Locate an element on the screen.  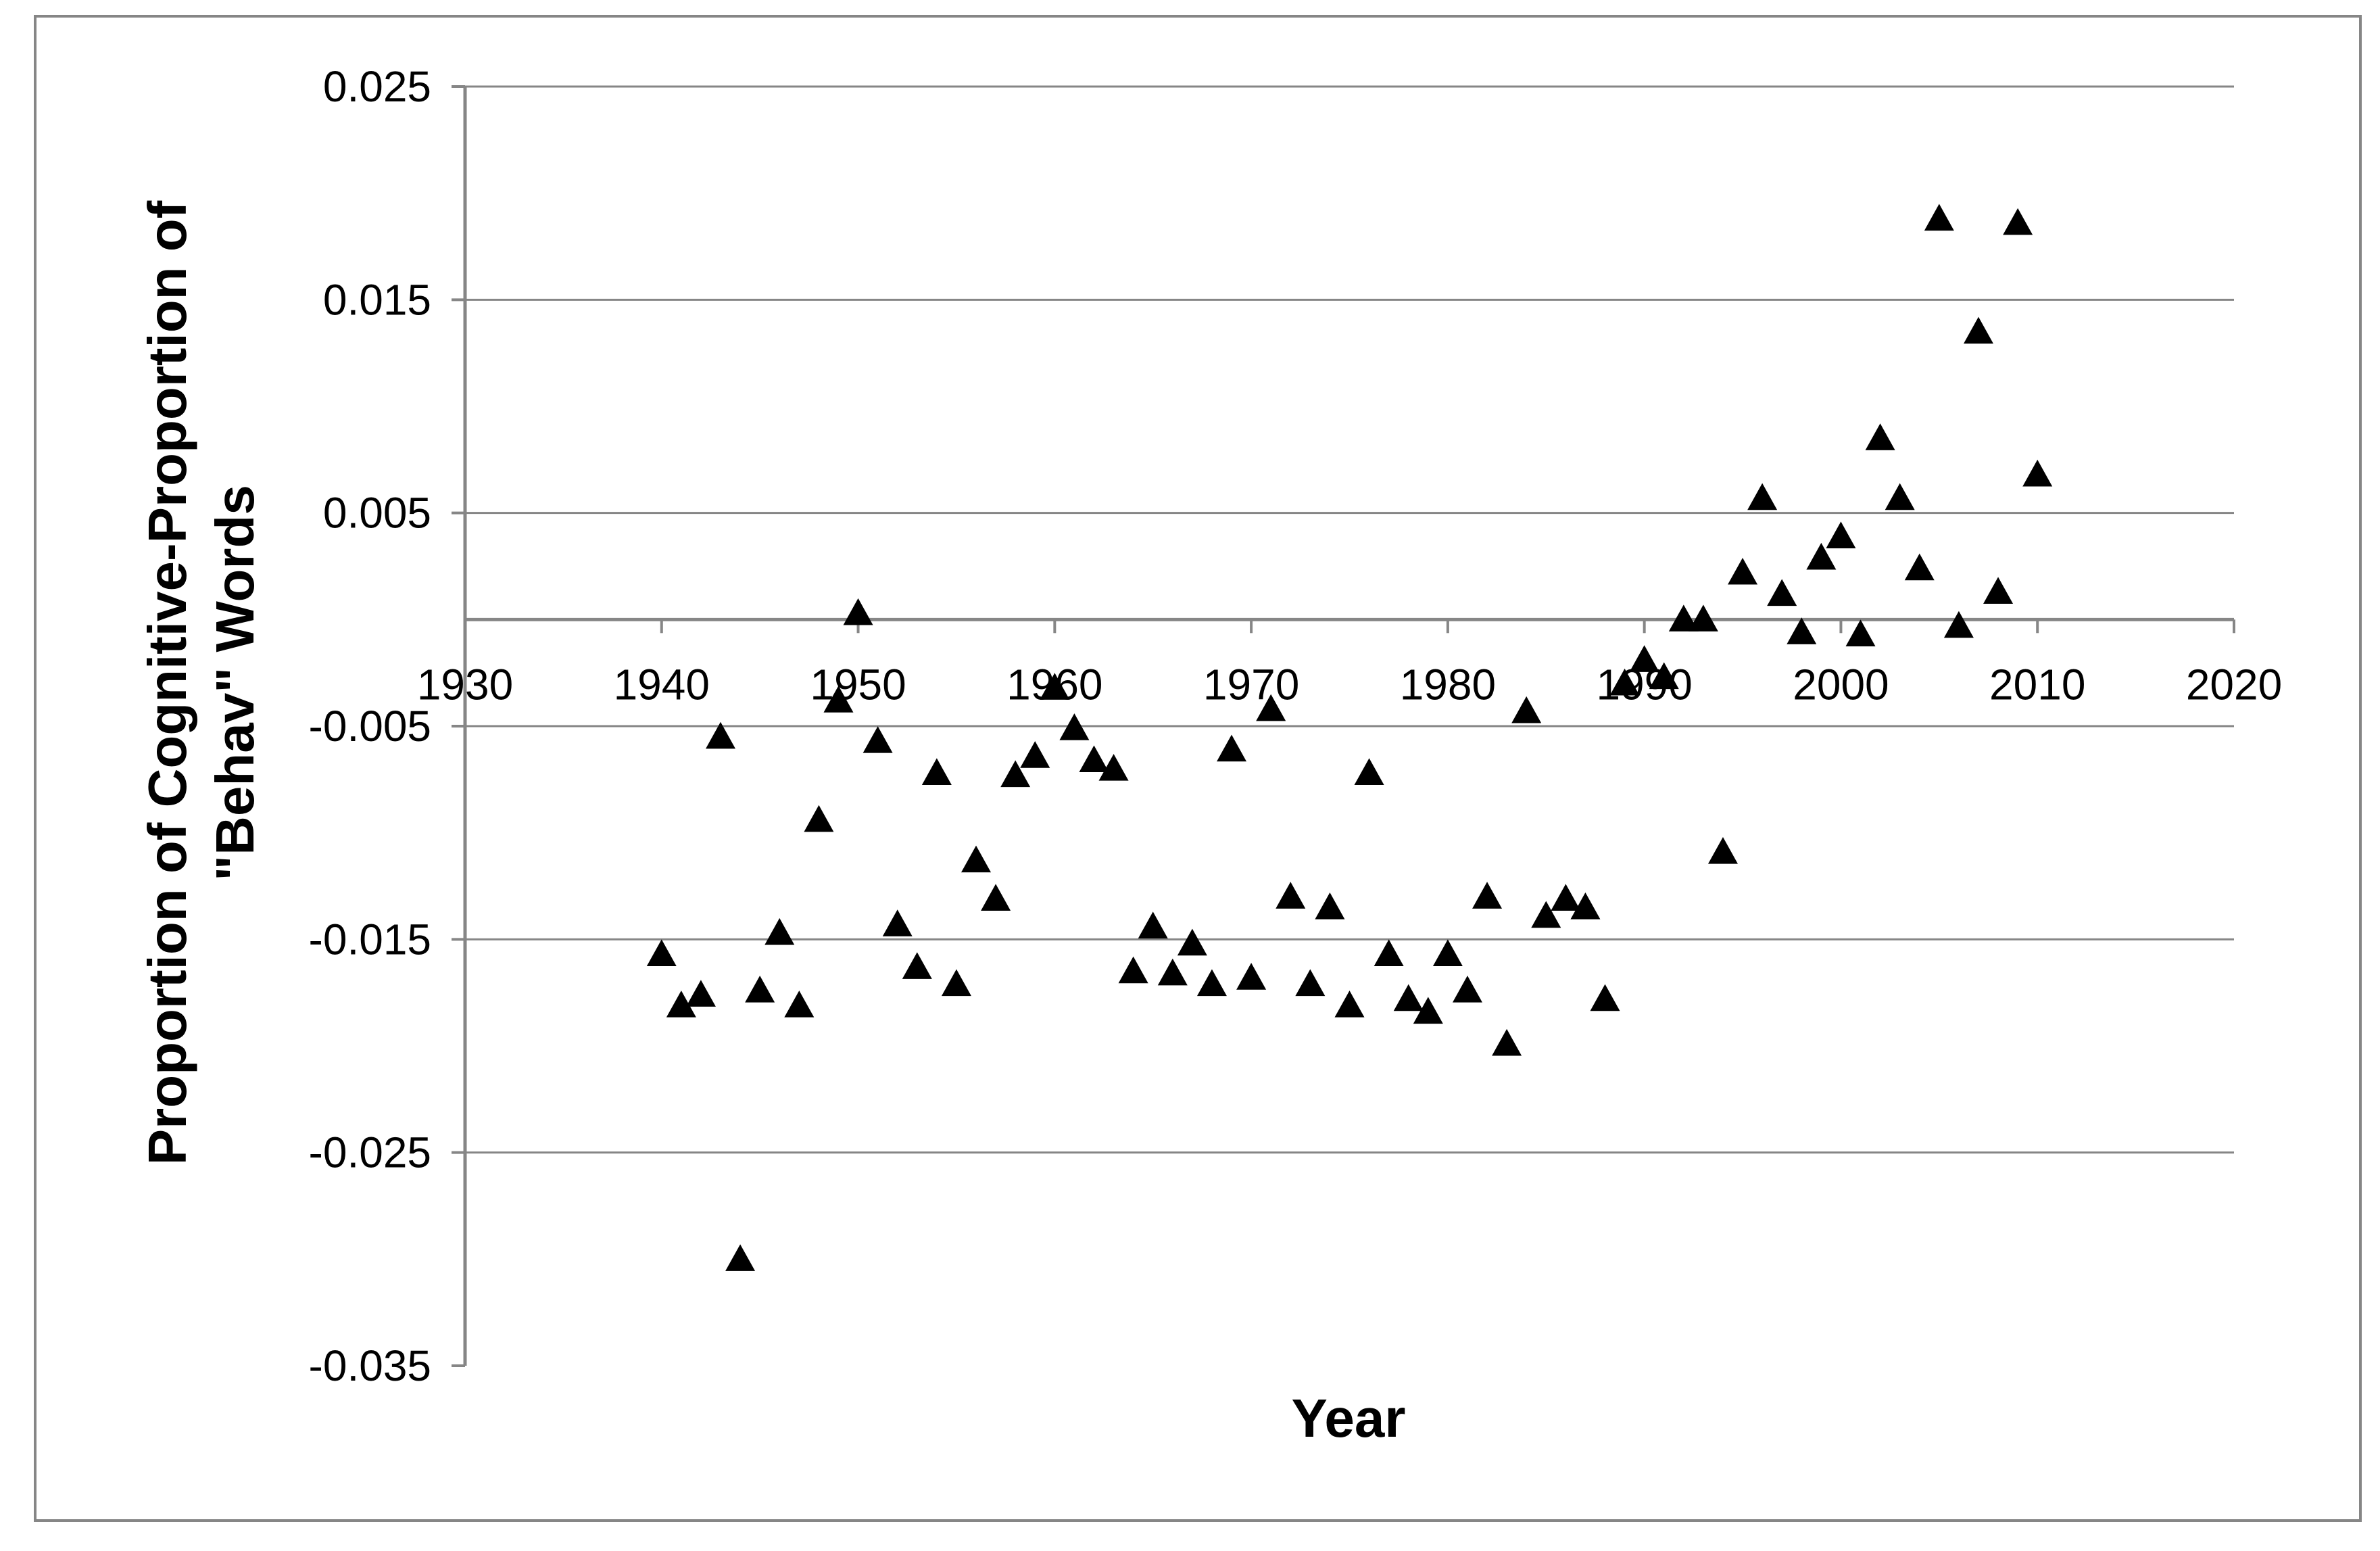
y-tick-label: 0.005 is located at coordinates (377, 513).